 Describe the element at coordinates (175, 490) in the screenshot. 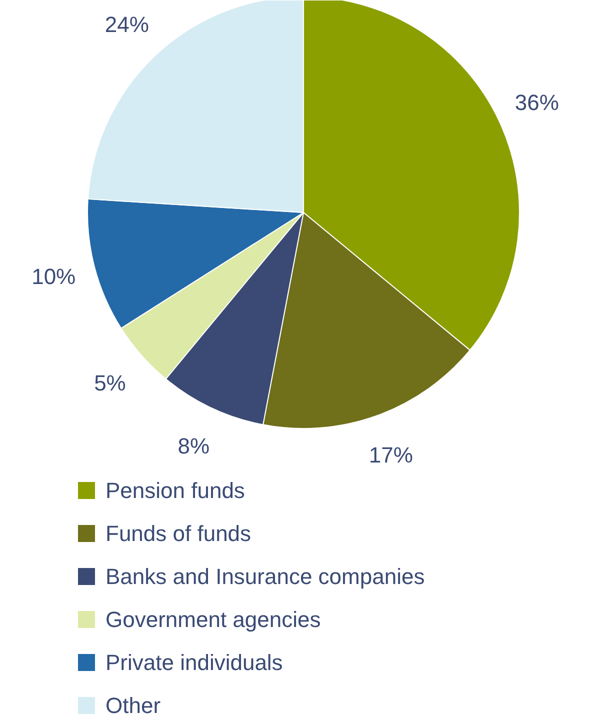

I see `legend-label: Pension funds` at that location.